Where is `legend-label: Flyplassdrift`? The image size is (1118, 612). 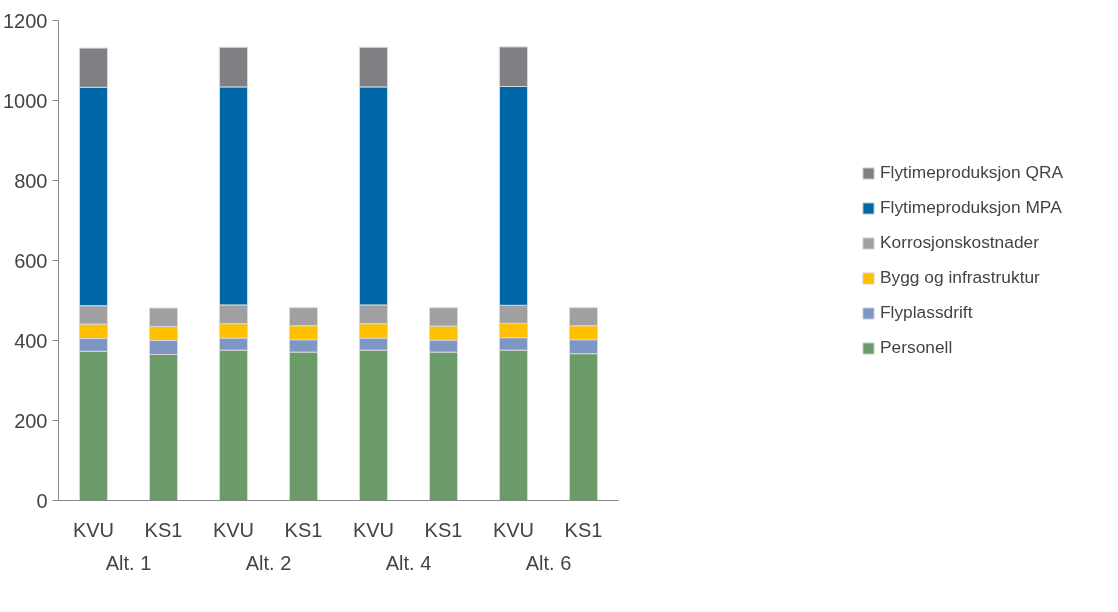
legend-label: Flyplassdrift is located at coordinates (926, 312).